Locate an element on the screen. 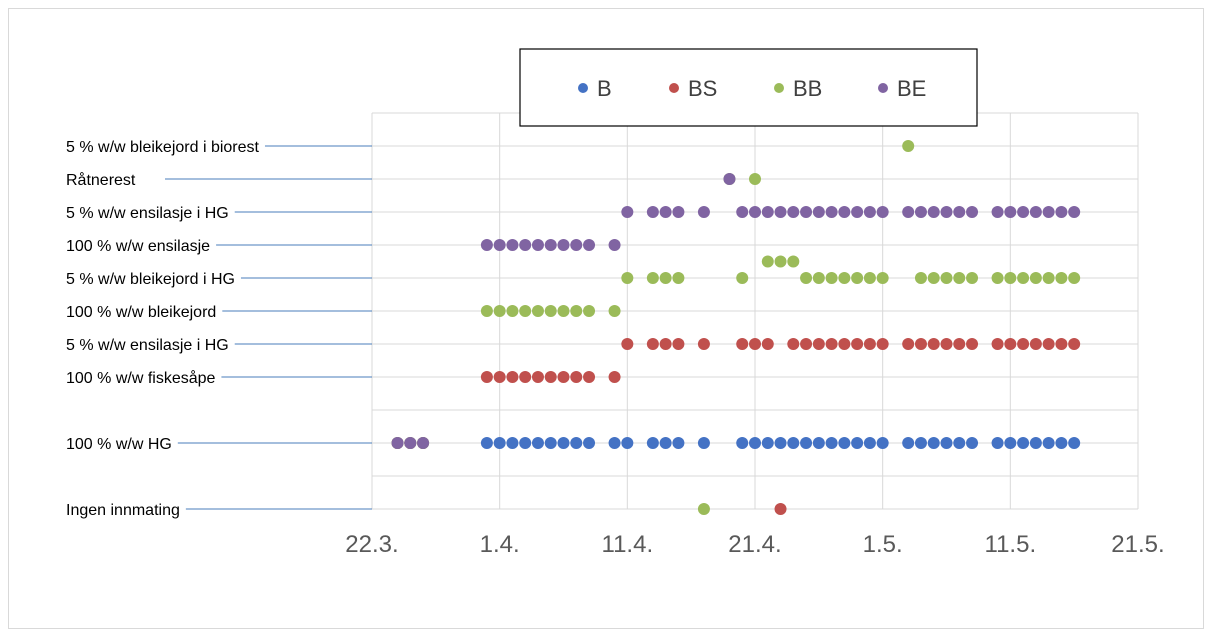  legend-label: B is located at coordinates (604, 88).